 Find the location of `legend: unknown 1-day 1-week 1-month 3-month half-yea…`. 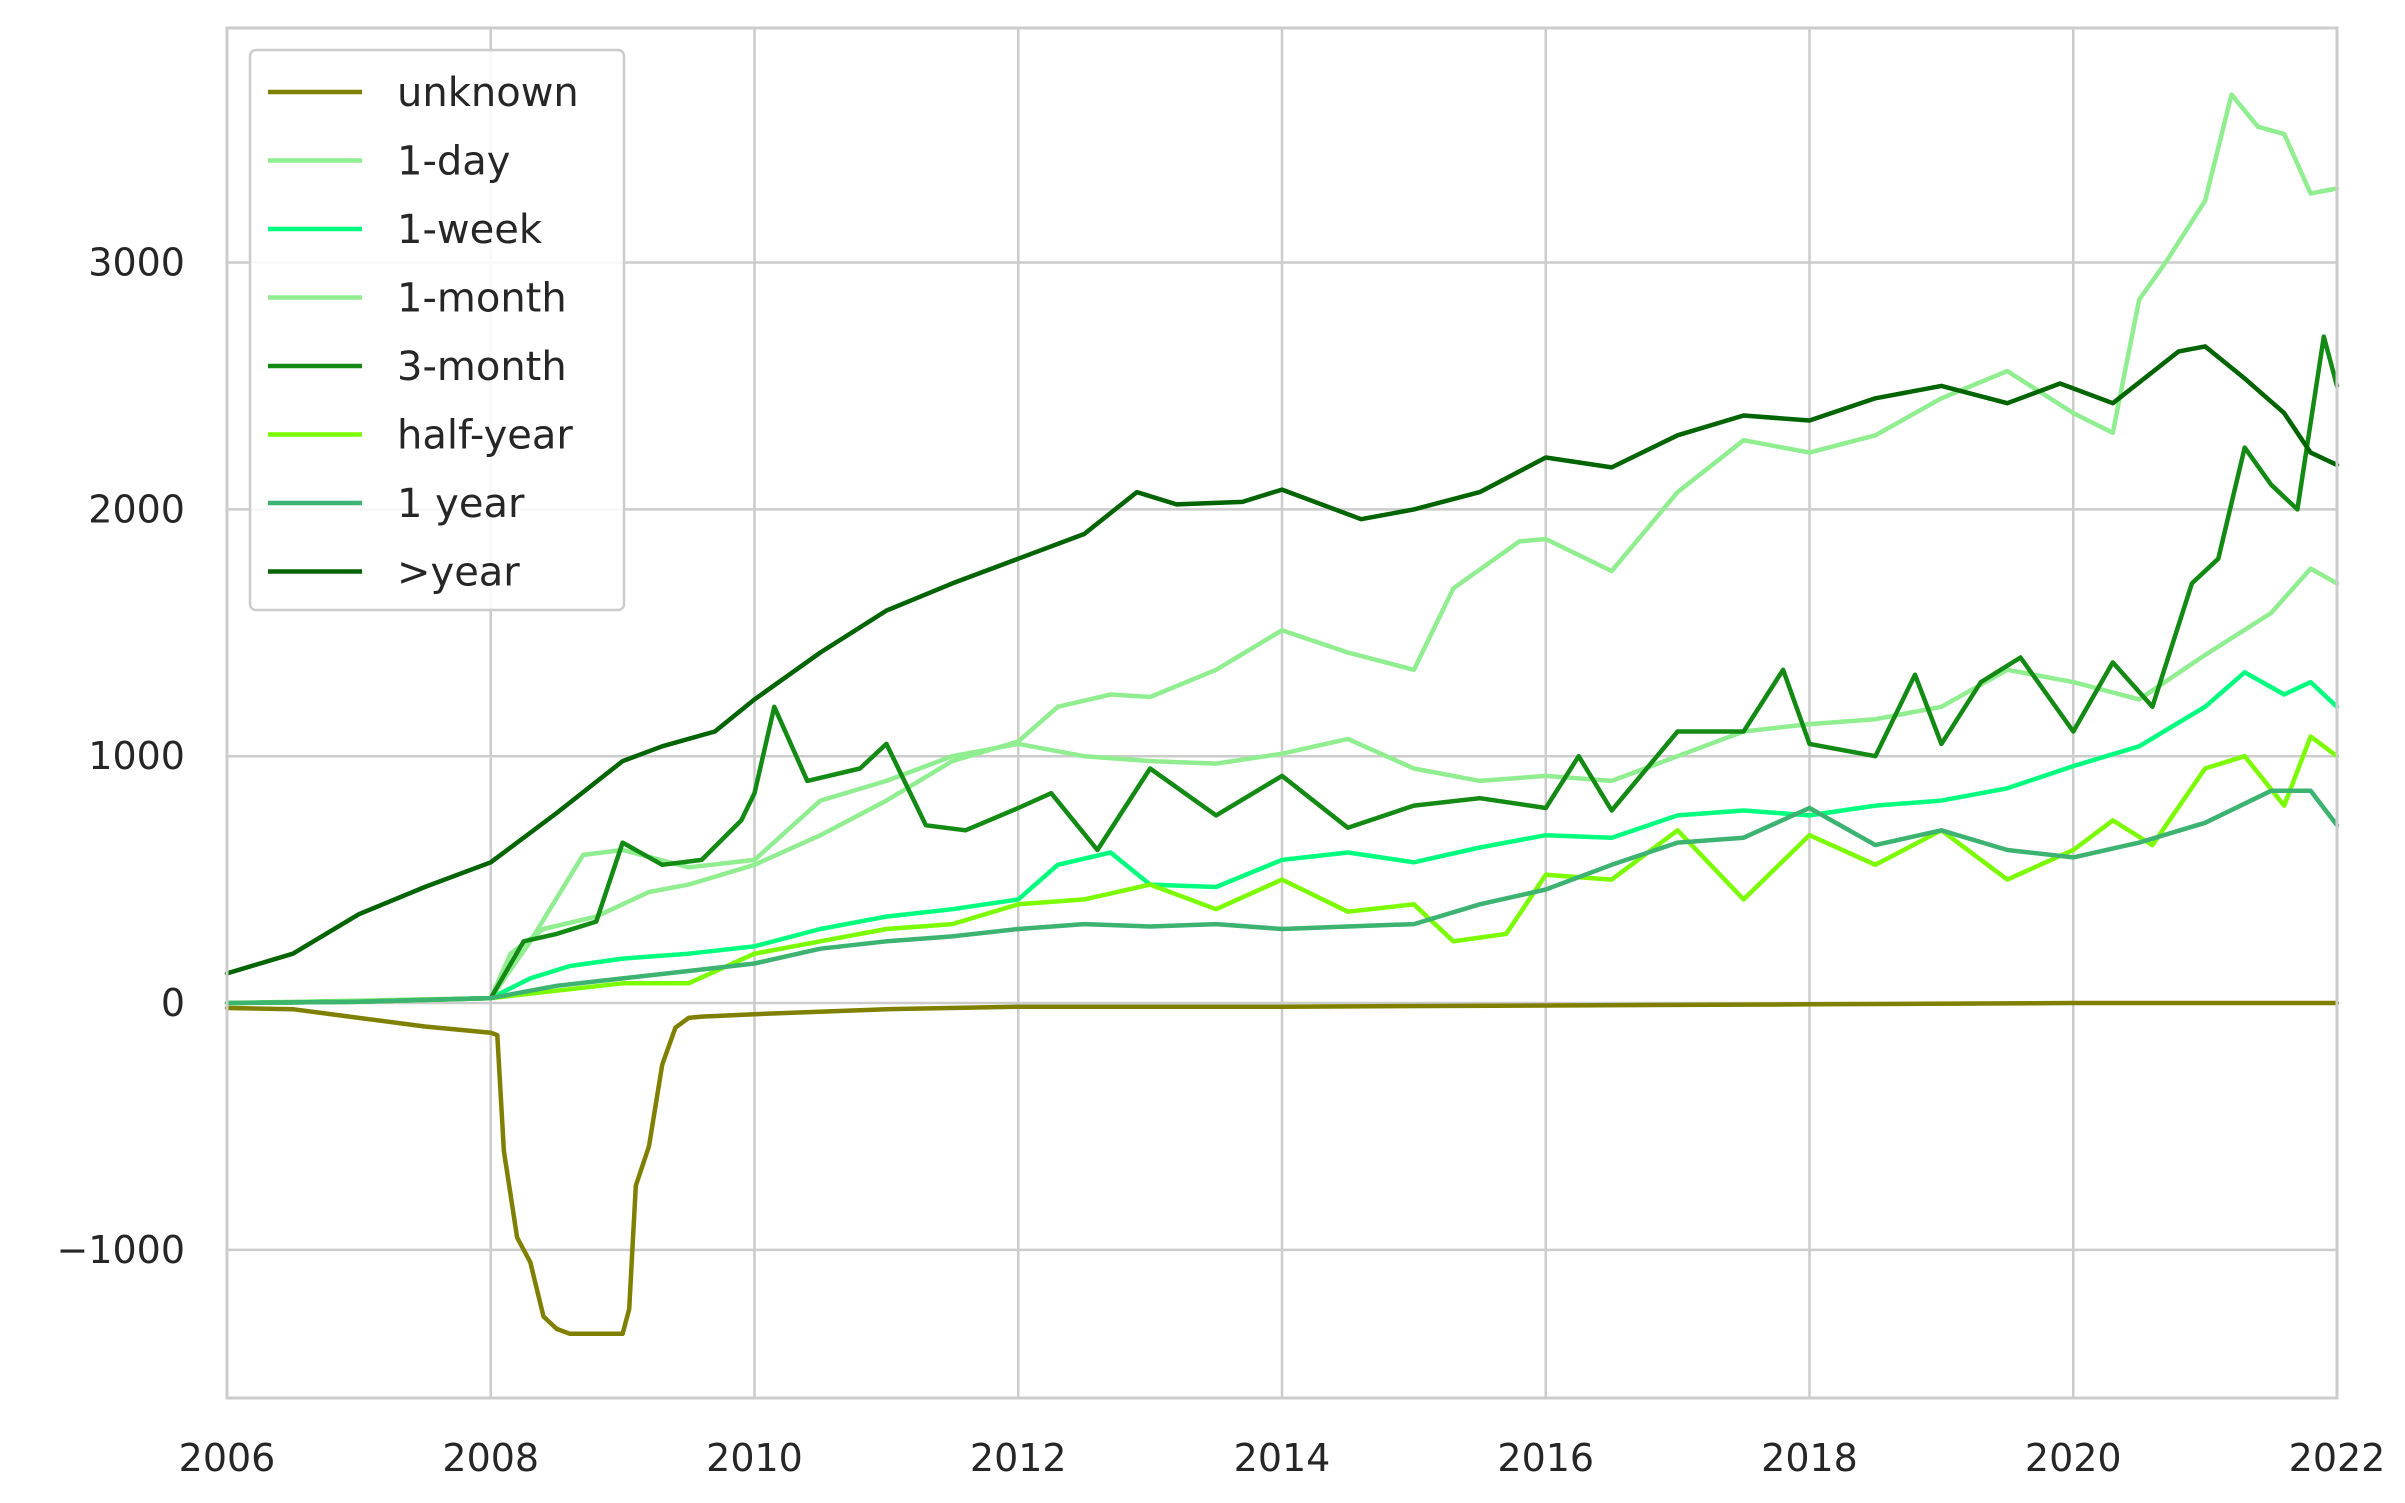

legend: unknown 1-day 1-week 1-month 3-month half-yea… is located at coordinates (437, 330).